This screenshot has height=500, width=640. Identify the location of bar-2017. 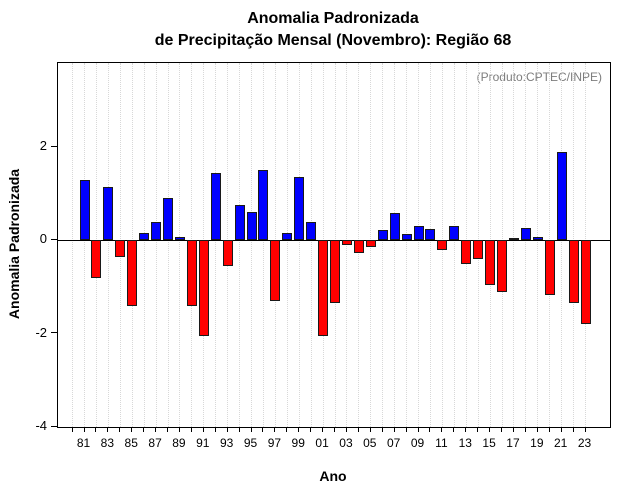
(513, 239).